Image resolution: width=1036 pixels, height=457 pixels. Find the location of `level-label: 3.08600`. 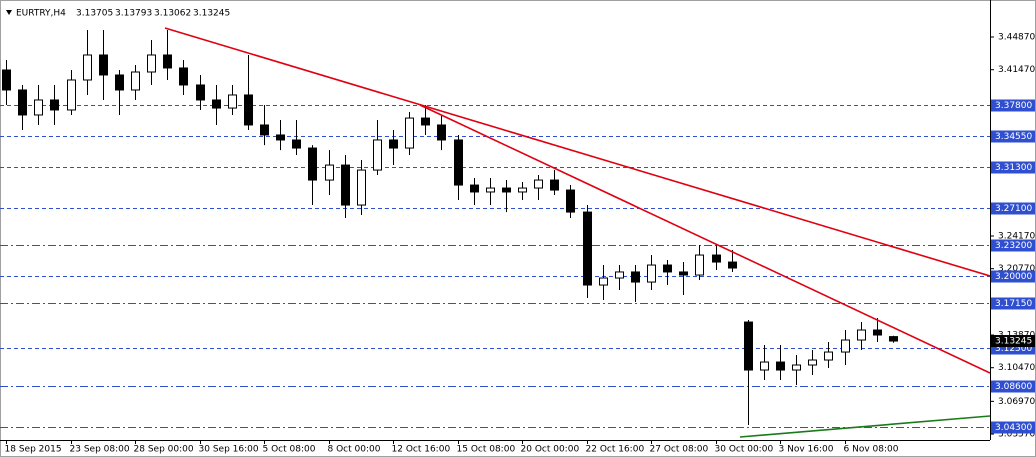

level-label: 3.08600 is located at coordinates (1013, 387).